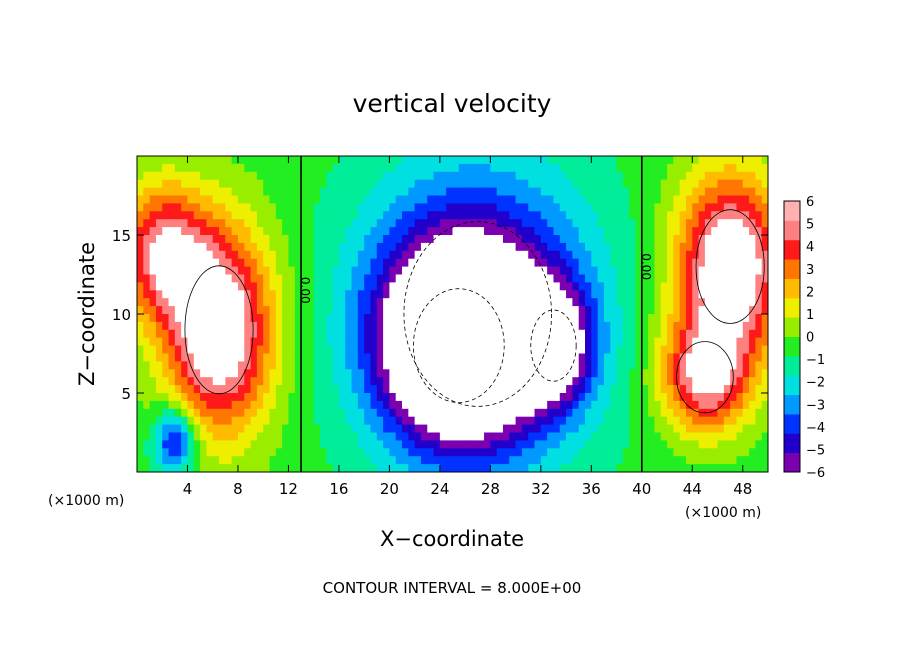 This screenshot has width=904, height=654. Describe the element at coordinates (792, 307) in the screenshot. I see `colorbar-swatch` at that location.